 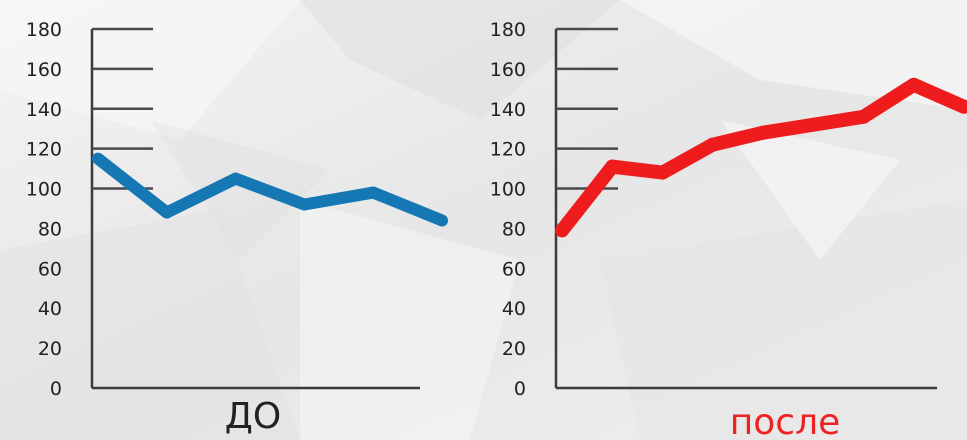 What do you see at coordinates (253, 416) in the screenshot?
I see `chart-caption: ДО` at bounding box center [253, 416].